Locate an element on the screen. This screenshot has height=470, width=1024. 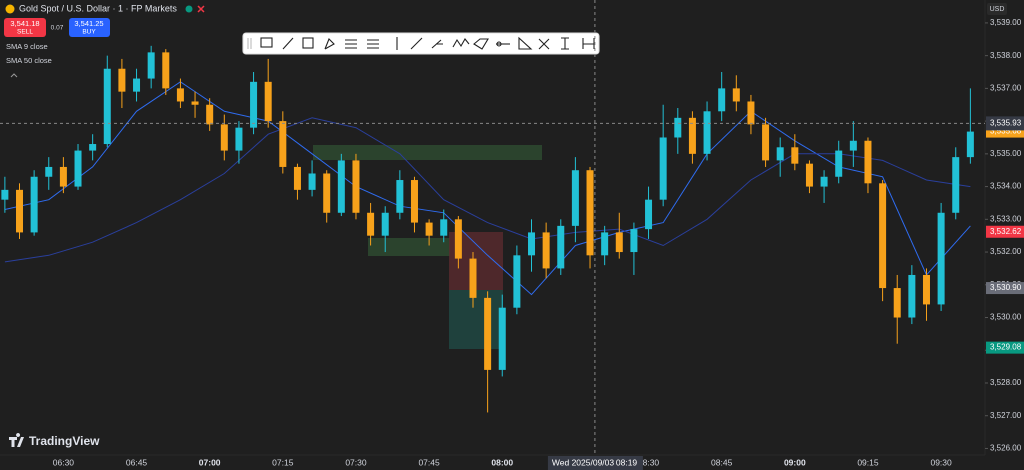
y-tick-label: 3,535.00 is located at coordinates (1006, 153).